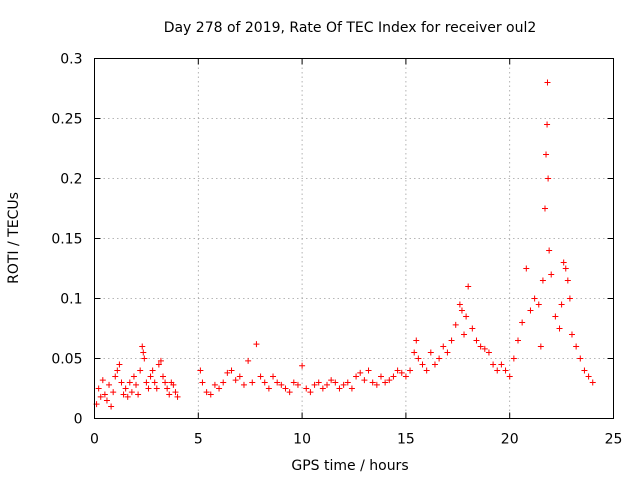 The image size is (640, 480). I want to click on y-tick-label: 0.1, so click(71, 300).